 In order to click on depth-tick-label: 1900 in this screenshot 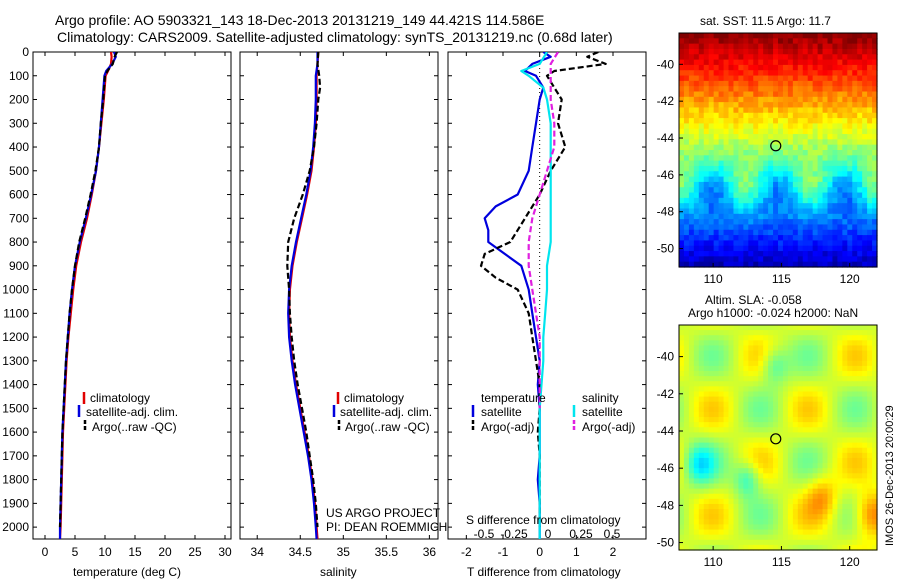, I will do `click(15, 503)`.